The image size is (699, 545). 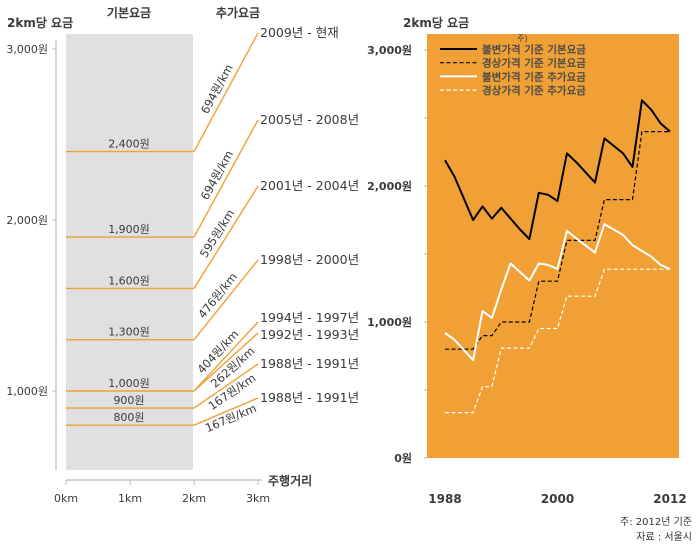 What do you see at coordinates (194, 498) in the screenshot?
I see `left-x-tick-label: 2km` at bounding box center [194, 498].